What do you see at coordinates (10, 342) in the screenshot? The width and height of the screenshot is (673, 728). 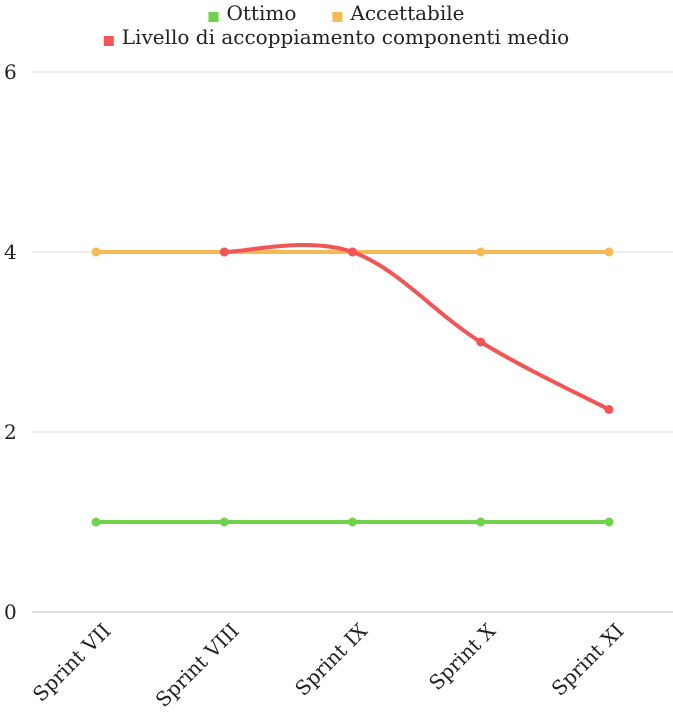 I see `y-axis-tick-labels: 0 2 4 6` at bounding box center [10, 342].